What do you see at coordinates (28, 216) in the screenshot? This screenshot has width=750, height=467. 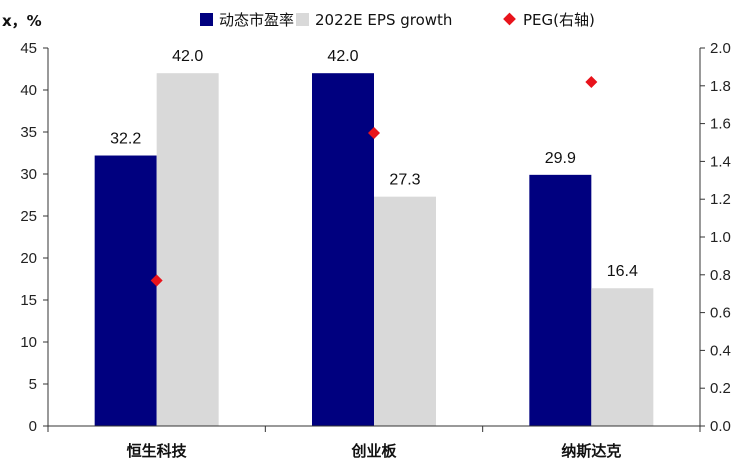 I see `left-tick-label: 25` at bounding box center [28, 216].